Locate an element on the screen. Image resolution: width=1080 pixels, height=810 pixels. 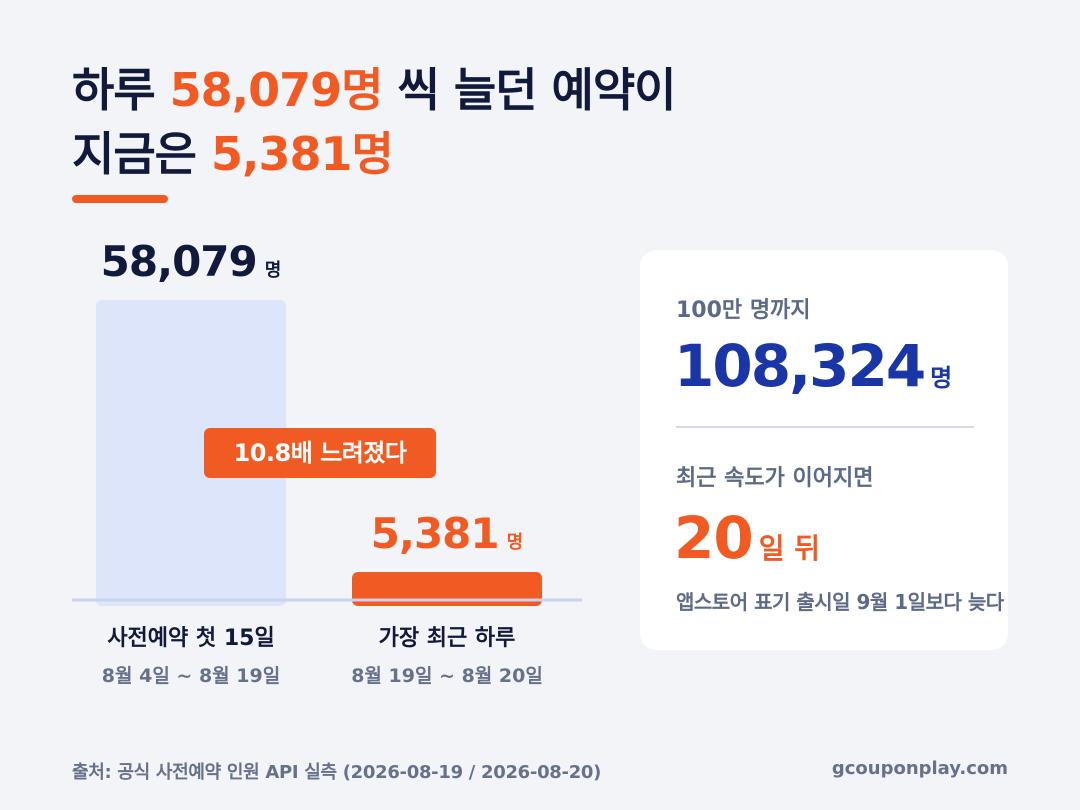
site-url: gcouponplay.com is located at coordinates (919, 768).